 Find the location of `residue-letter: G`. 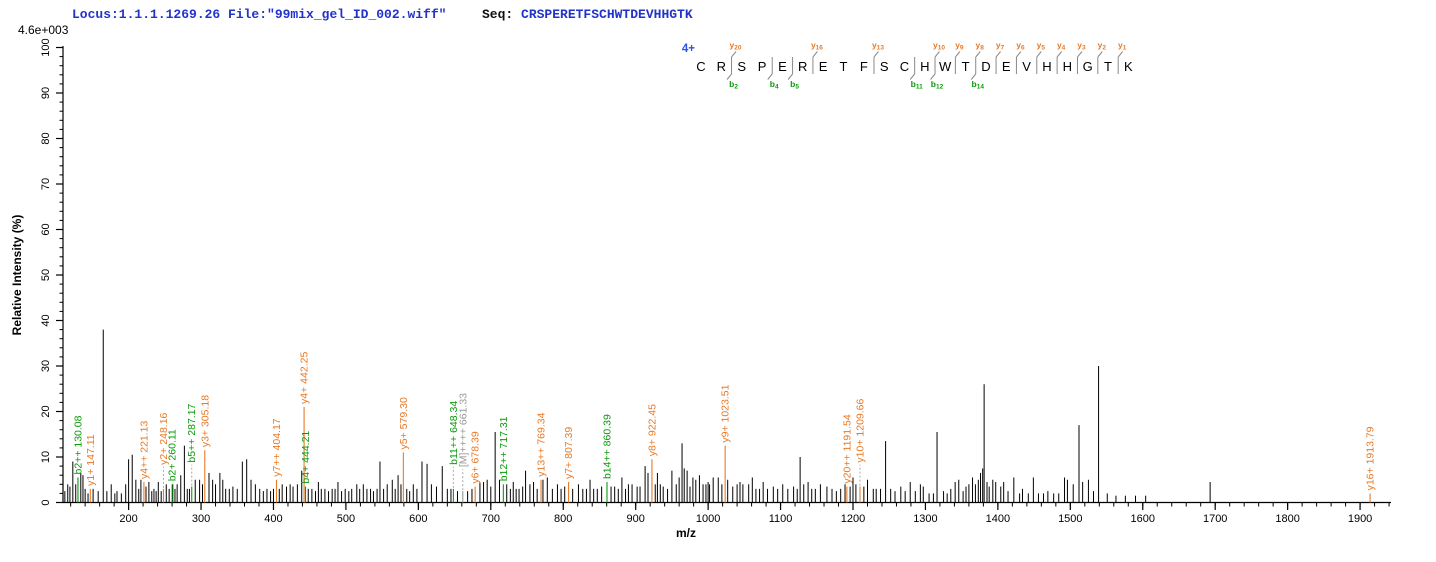

residue-letter: G is located at coordinates (1088, 66).